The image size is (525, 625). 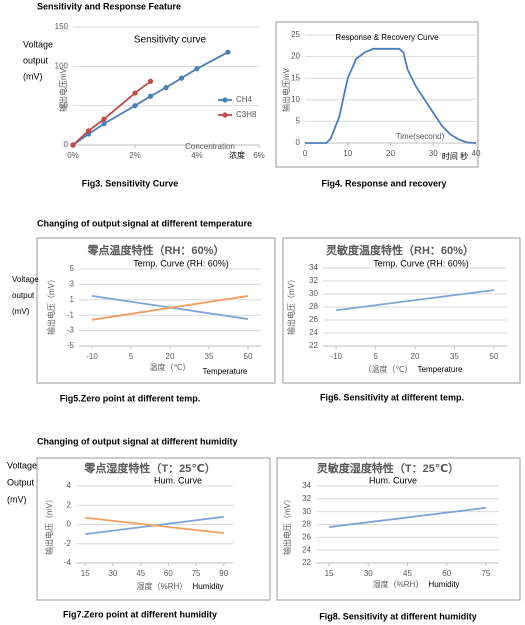 What do you see at coordinates (72, 284) in the screenshot?
I see `y-tick-label: 3` at bounding box center [72, 284].